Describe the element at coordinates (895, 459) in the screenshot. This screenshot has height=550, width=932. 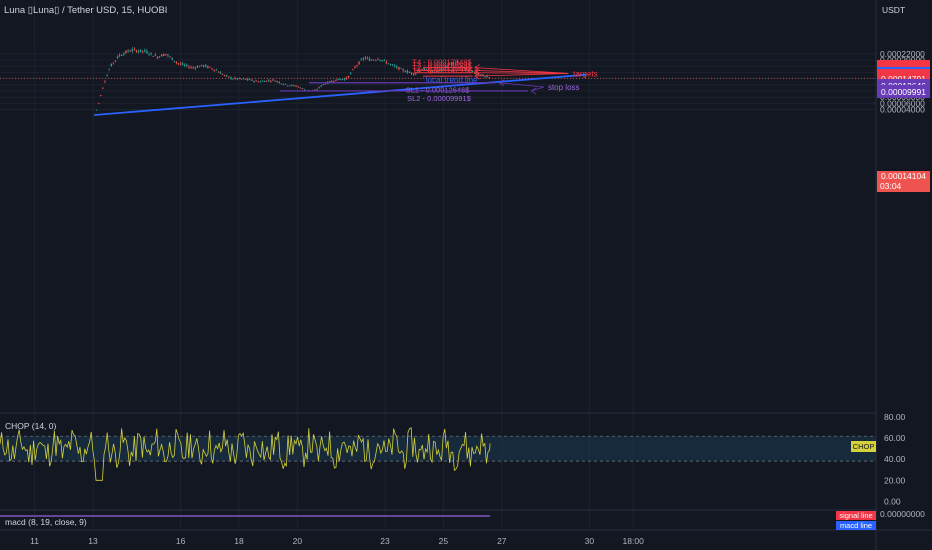
I see `chop-tick-label: 40.00` at that location.